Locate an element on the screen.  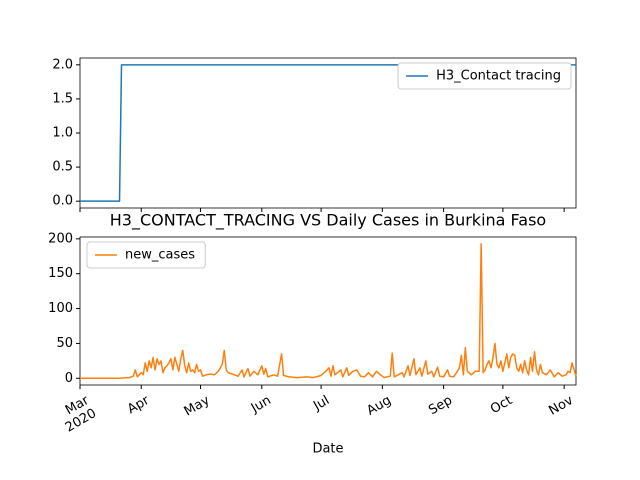
legend-label: new_cases is located at coordinates (160, 255).